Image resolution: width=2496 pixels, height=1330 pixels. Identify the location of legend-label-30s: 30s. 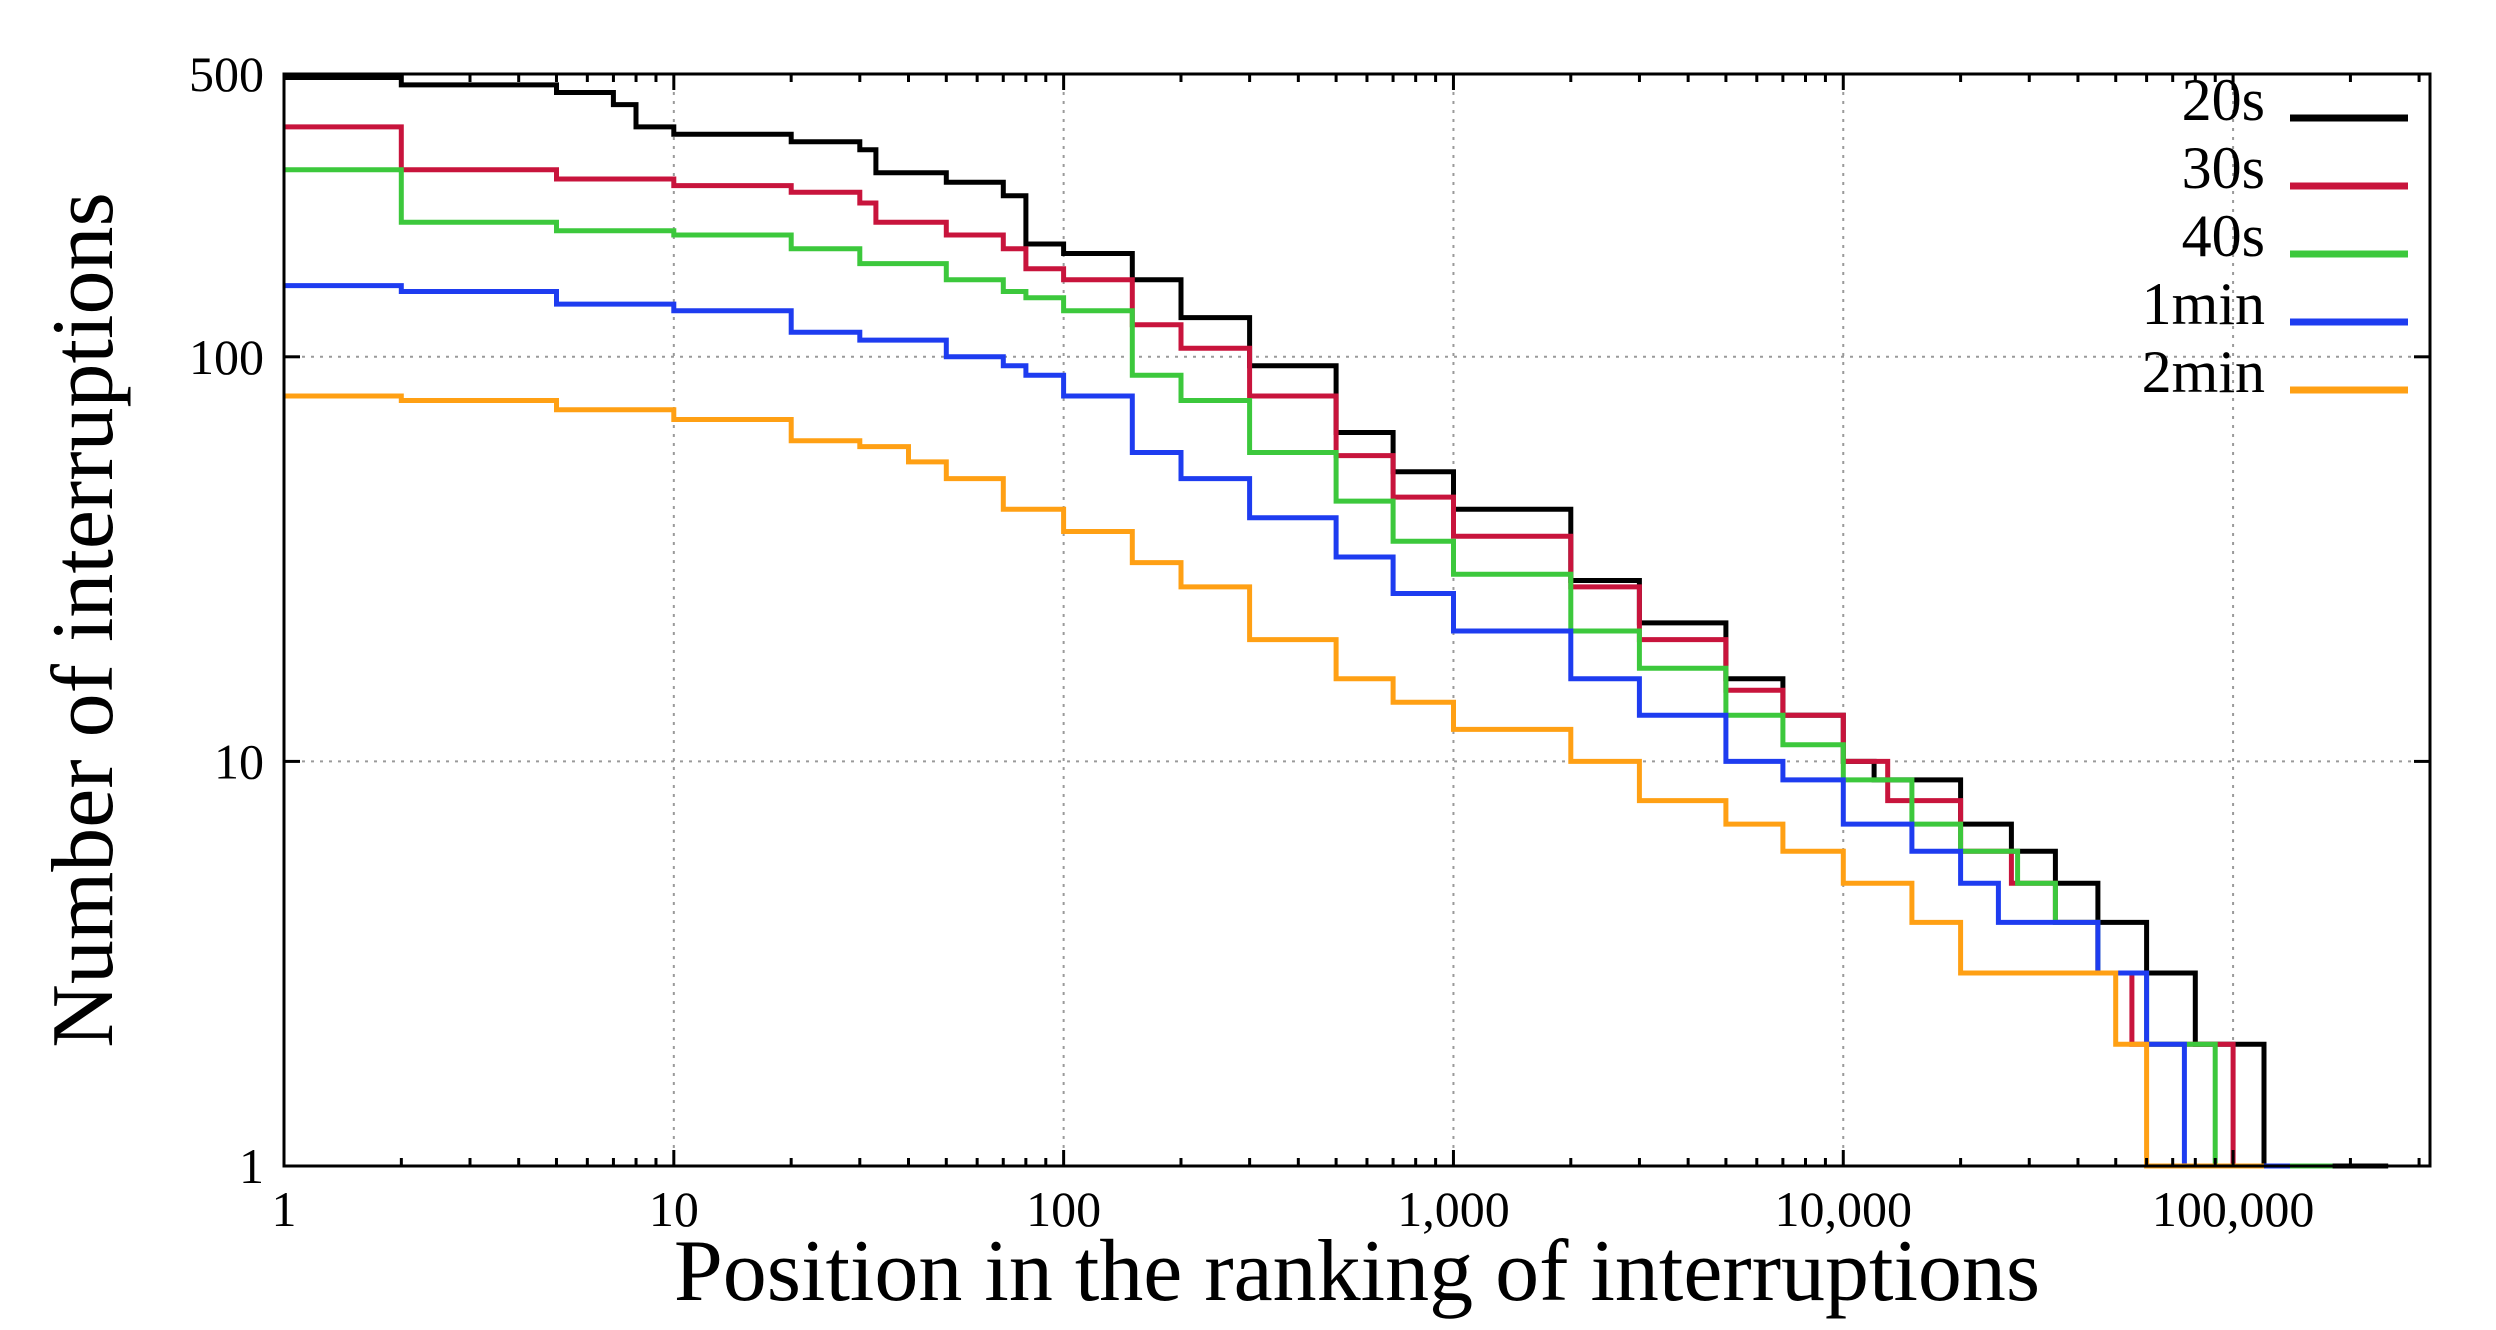
(2223, 168).